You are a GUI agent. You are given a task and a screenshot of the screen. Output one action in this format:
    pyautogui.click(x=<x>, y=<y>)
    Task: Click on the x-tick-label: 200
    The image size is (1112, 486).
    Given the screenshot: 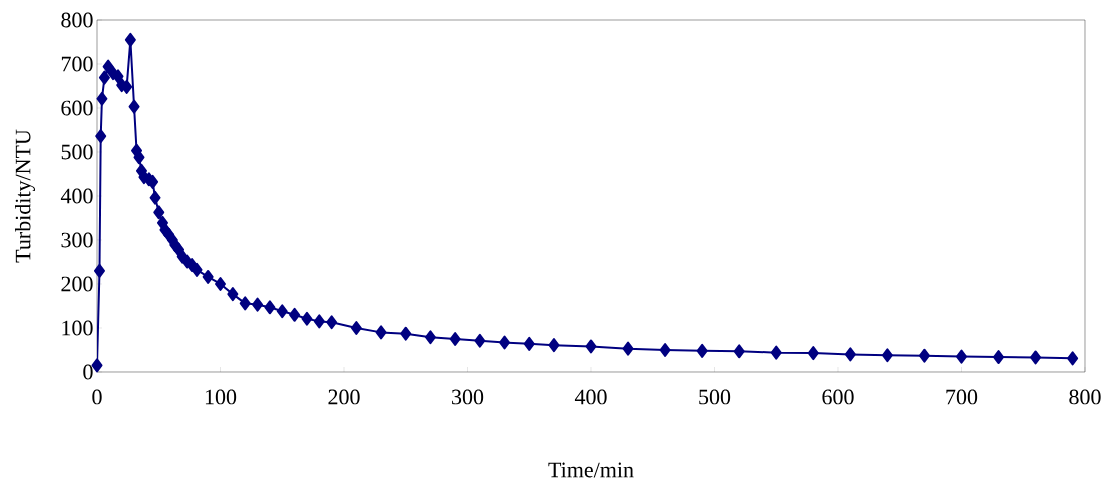 What is the action you would take?
    pyautogui.click(x=344, y=397)
    